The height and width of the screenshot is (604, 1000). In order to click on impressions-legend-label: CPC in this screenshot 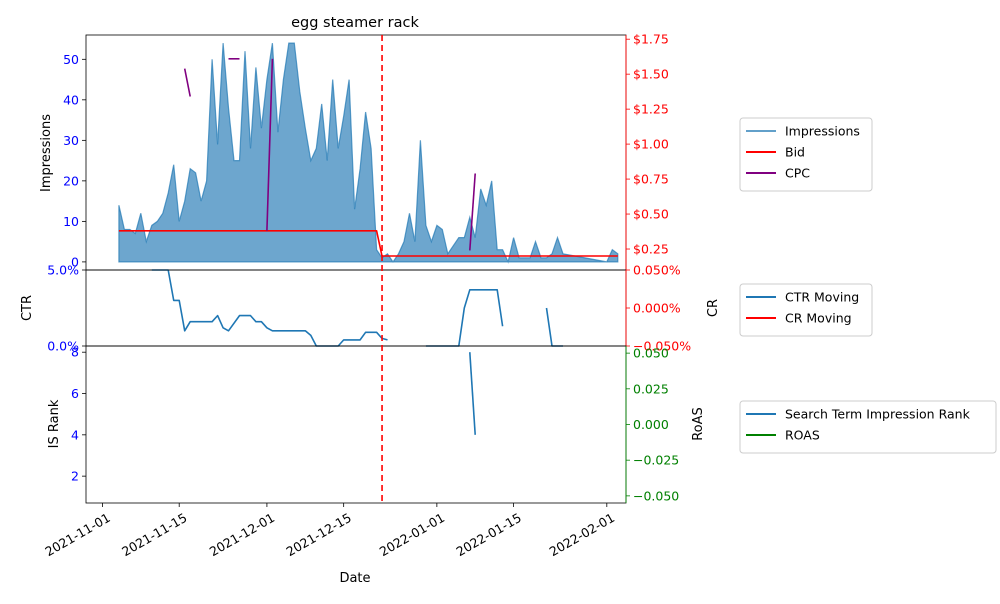, I will do `click(797, 173)`.